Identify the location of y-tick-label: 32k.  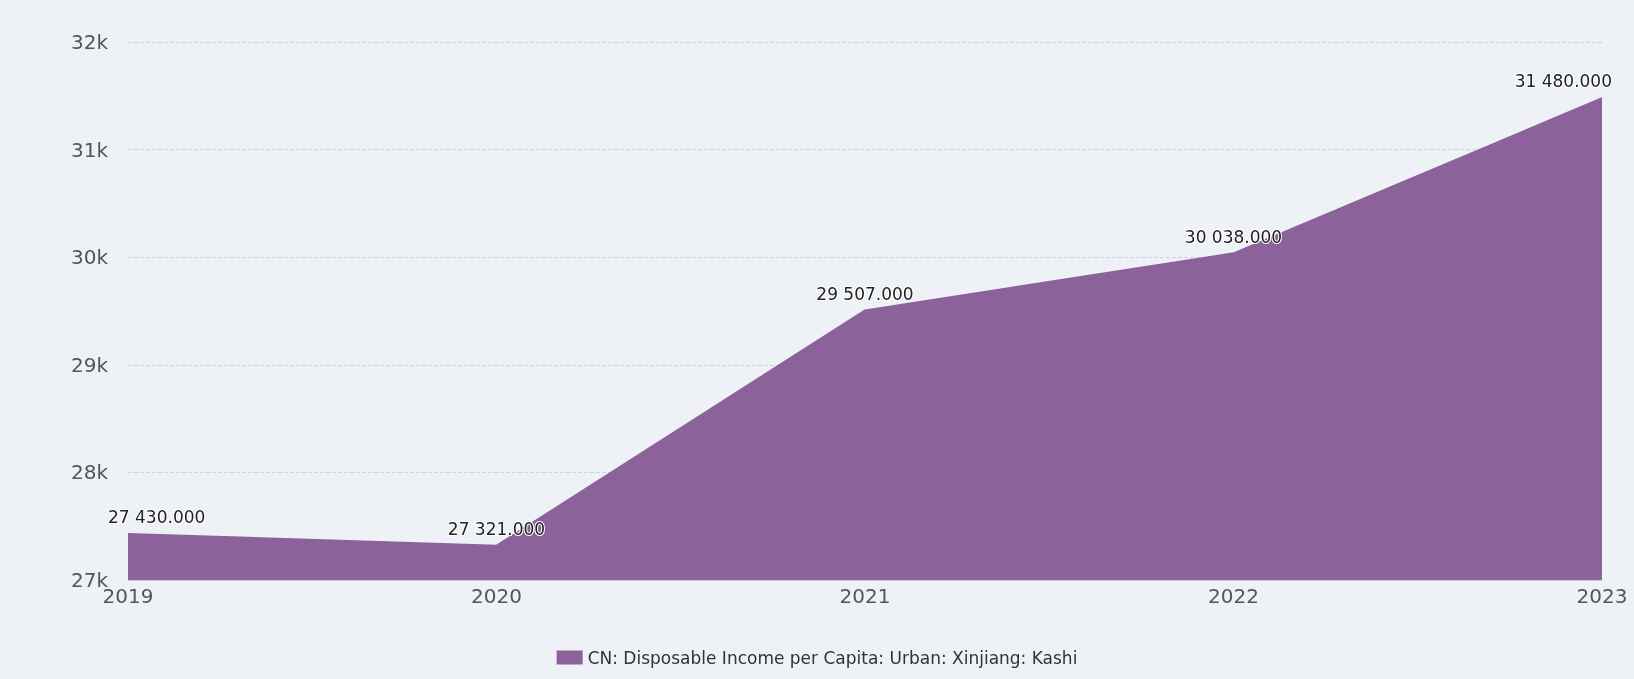
(89, 42).